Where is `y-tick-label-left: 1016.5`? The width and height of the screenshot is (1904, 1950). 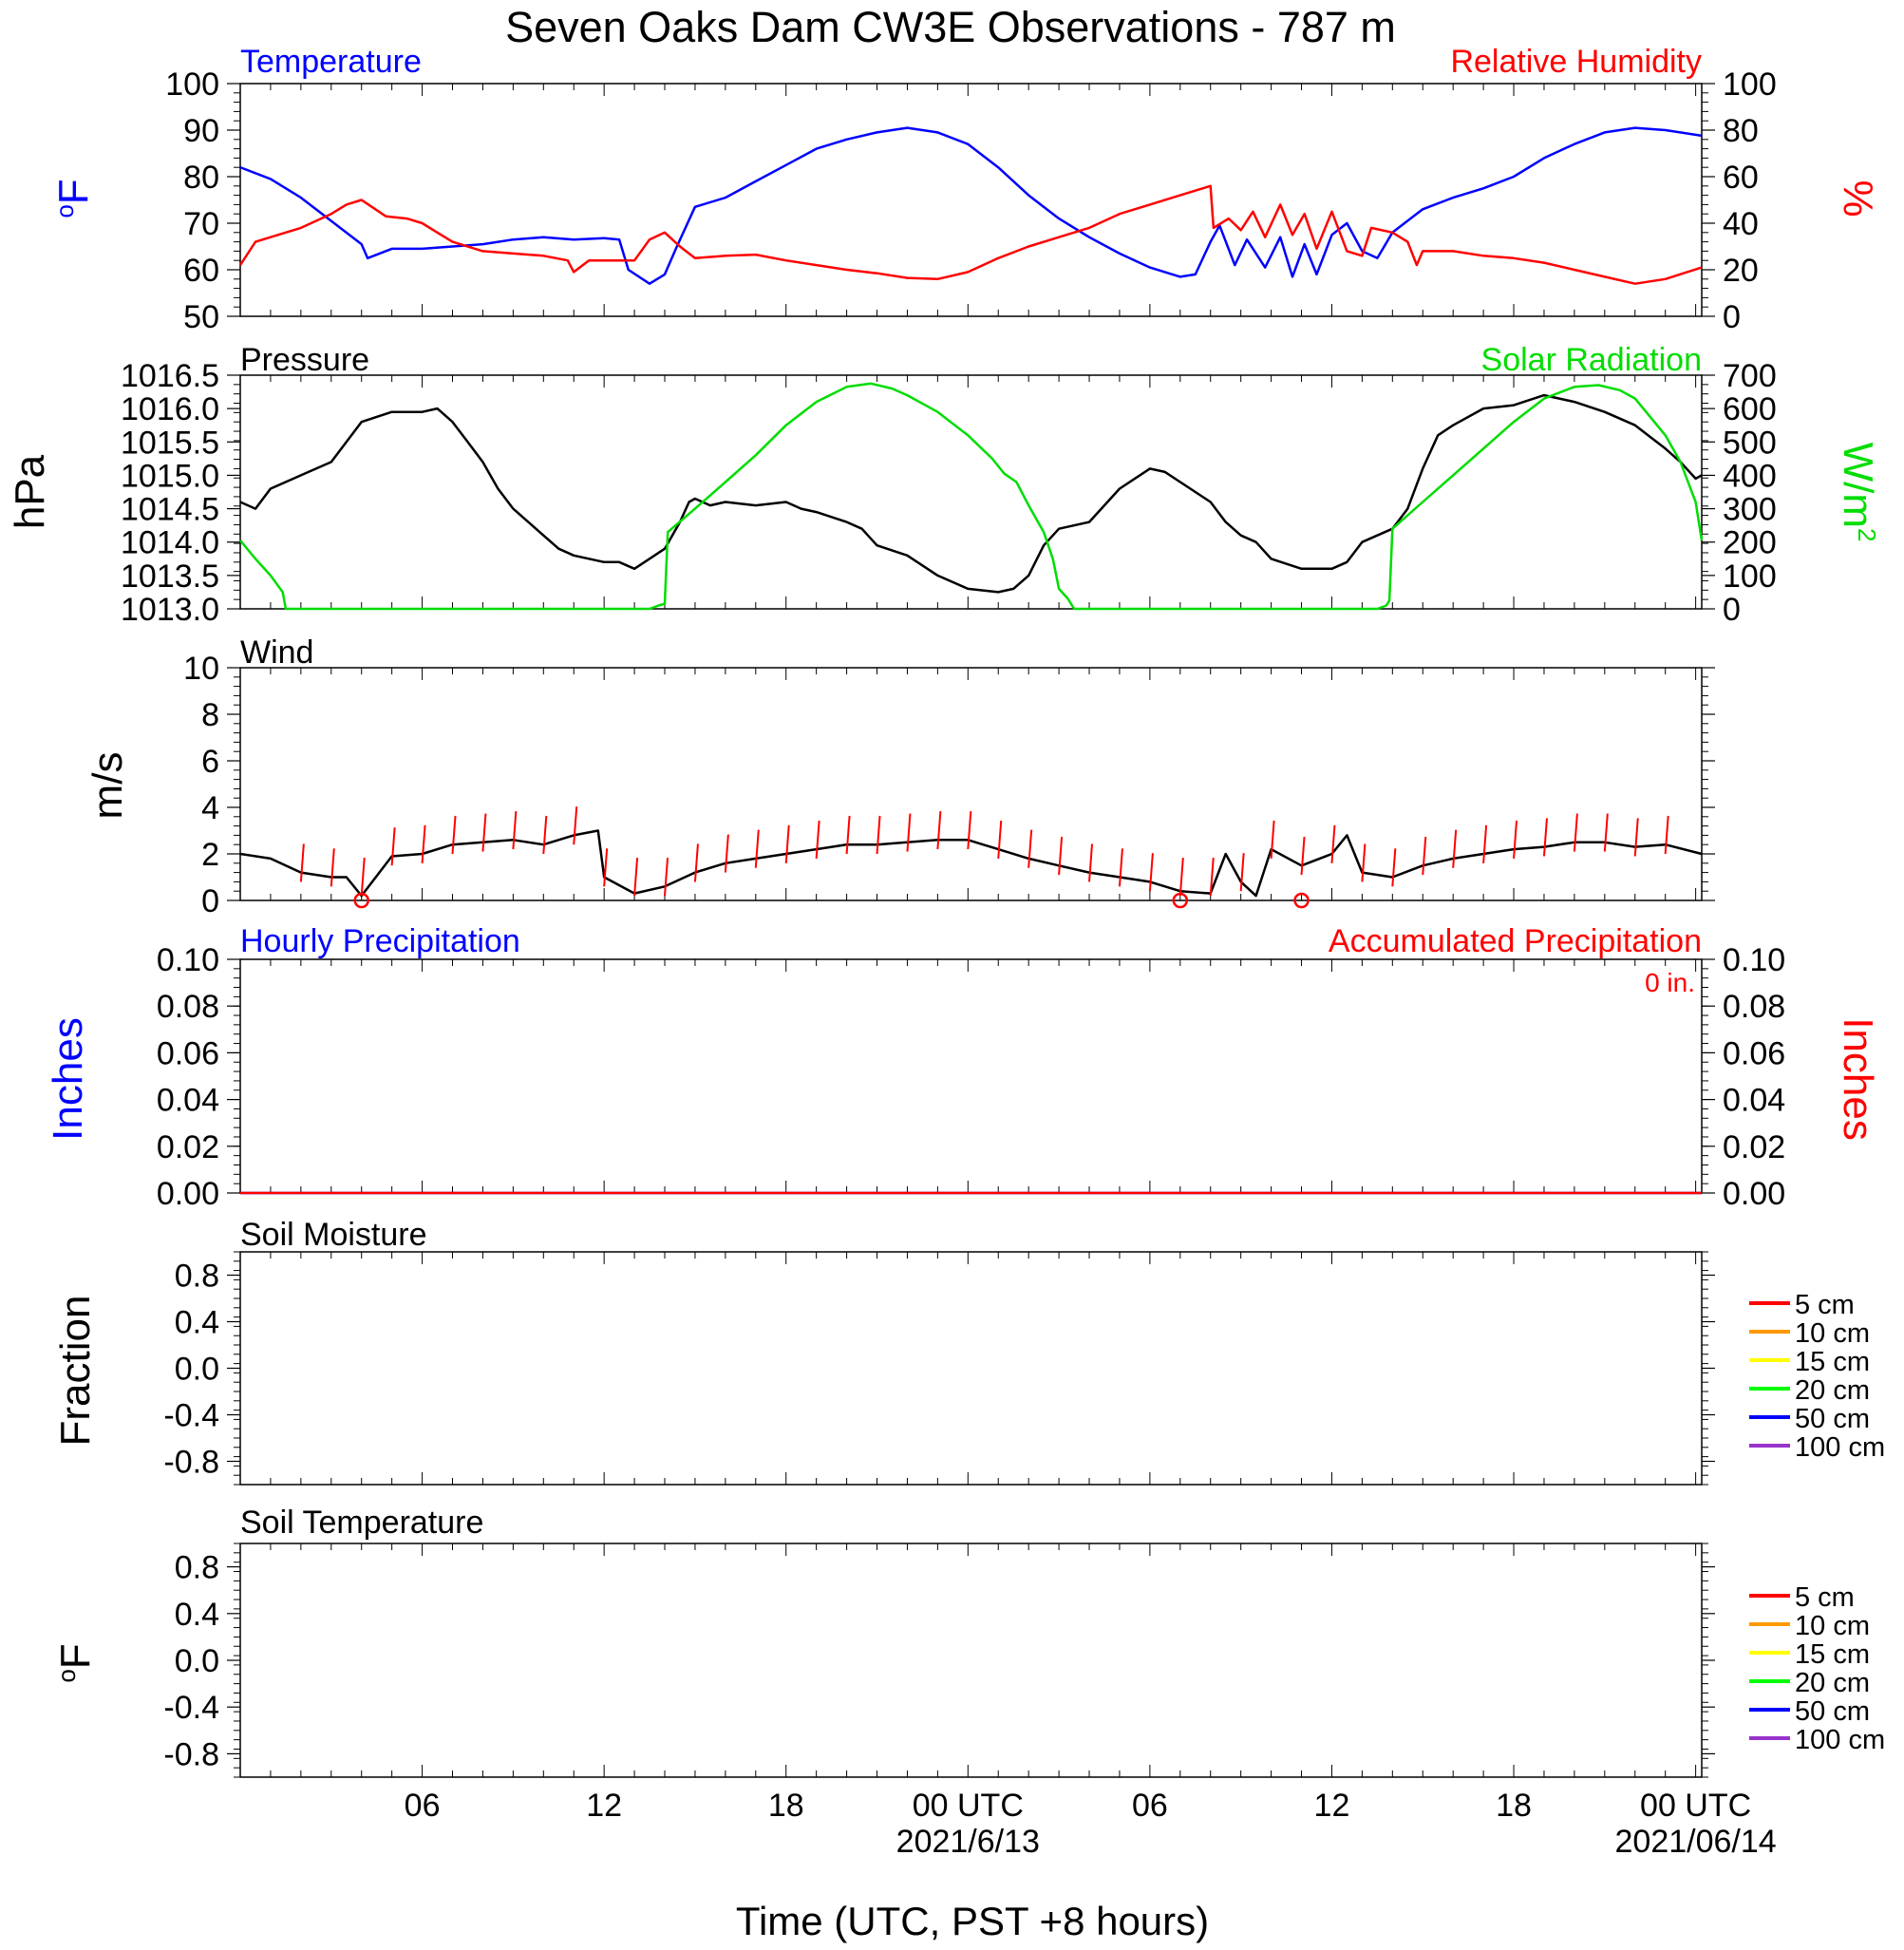
y-tick-label-left: 1016.5 is located at coordinates (170, 376).